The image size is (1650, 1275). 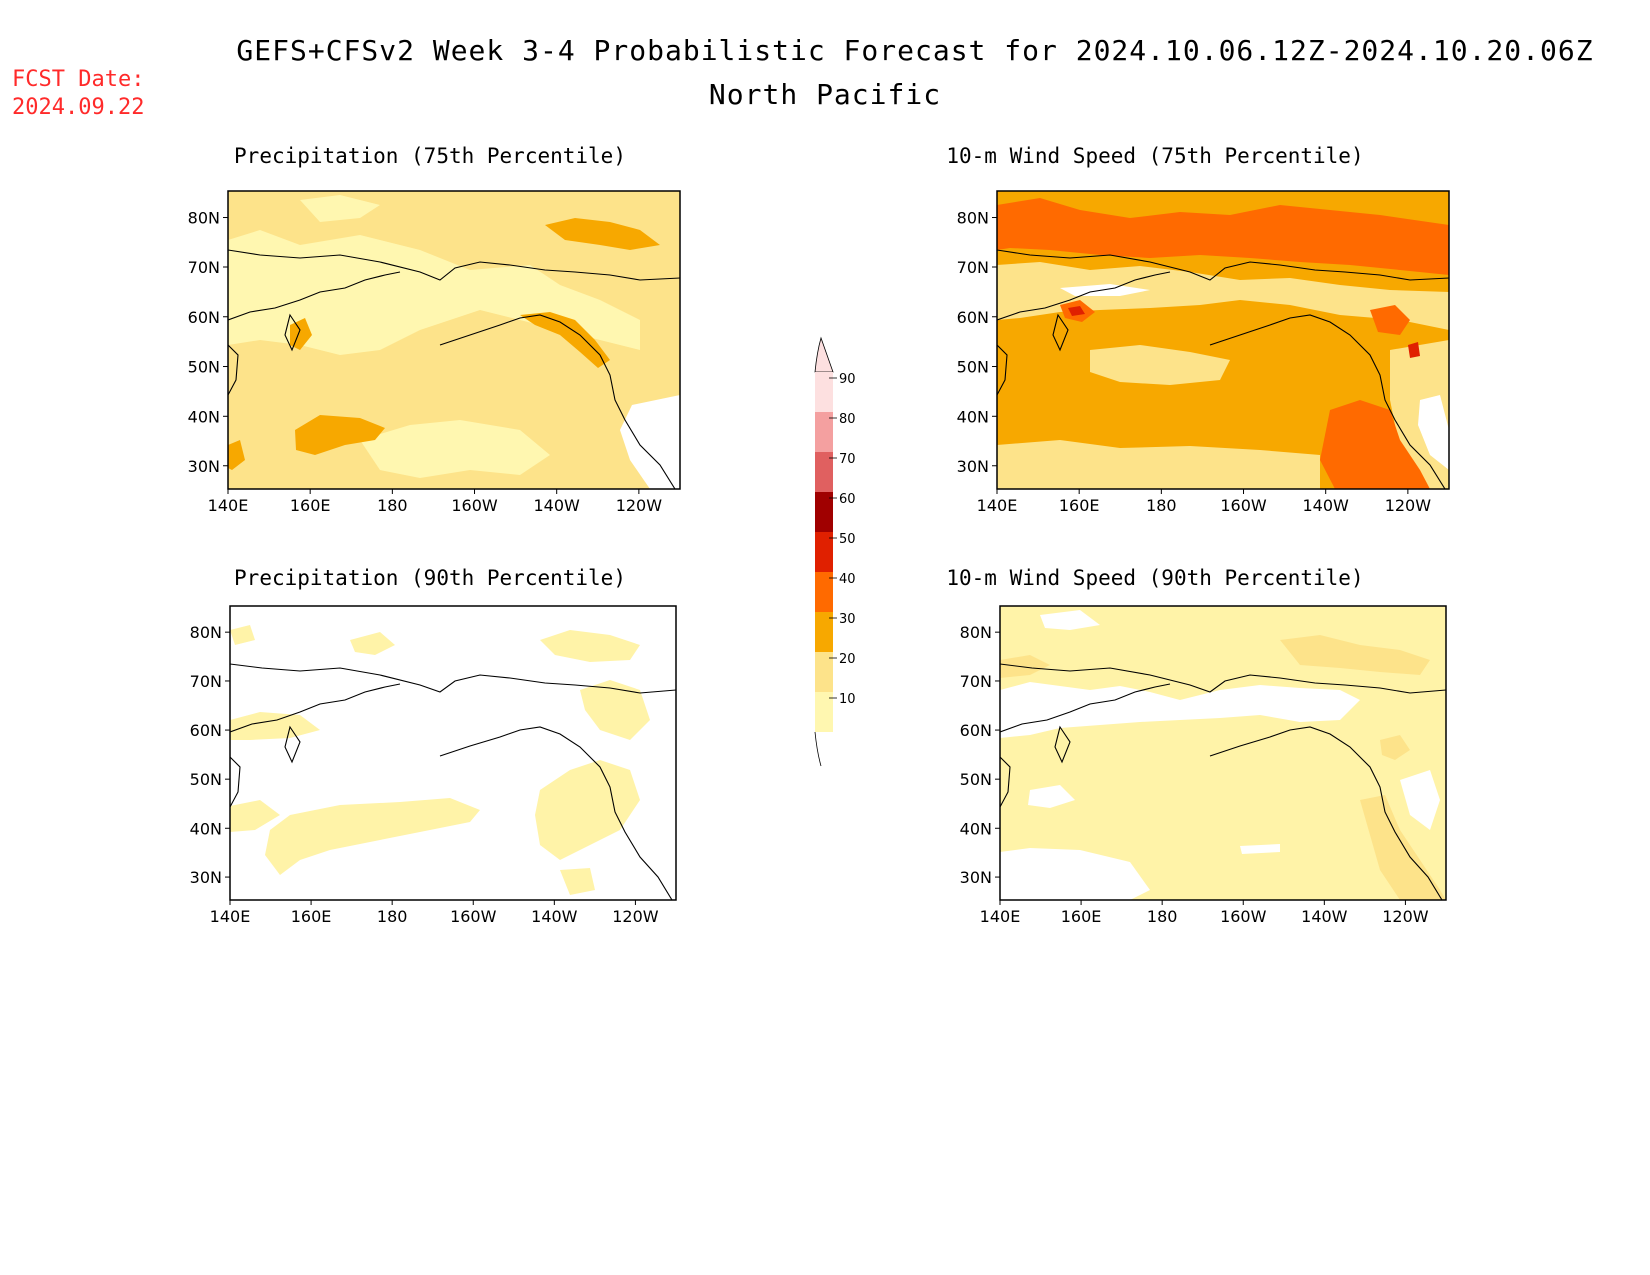 What do you see at coordinates (430, 578) in the screenshot?
I see `panel-title-precip-90: Precipitation (90th Percentile)` at bounding box center [430, 578].